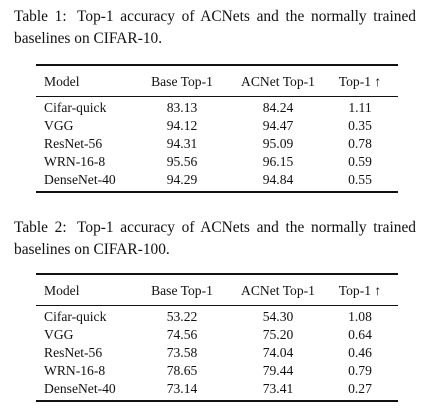 The height and width of the screenshot is (415, 434). Describe the element at coordinates (278, 179) in the screenshot. I see `table-cell-acnet: 94.84` at that location.